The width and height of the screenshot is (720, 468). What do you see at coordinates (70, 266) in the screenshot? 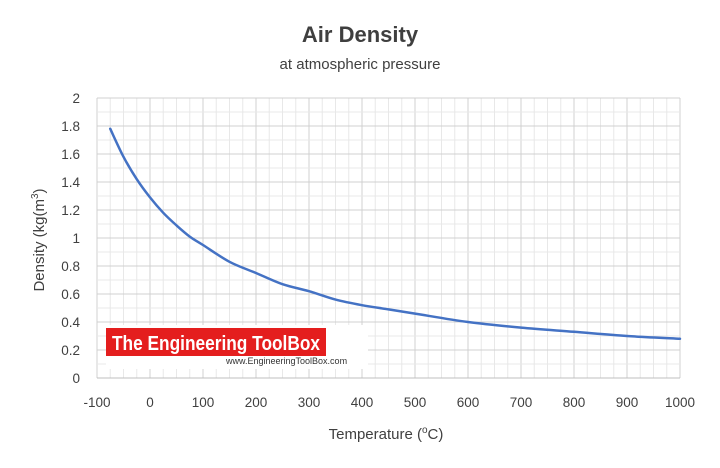
I see `y-tick-label: 0.8` at bounding box center [70, 266].